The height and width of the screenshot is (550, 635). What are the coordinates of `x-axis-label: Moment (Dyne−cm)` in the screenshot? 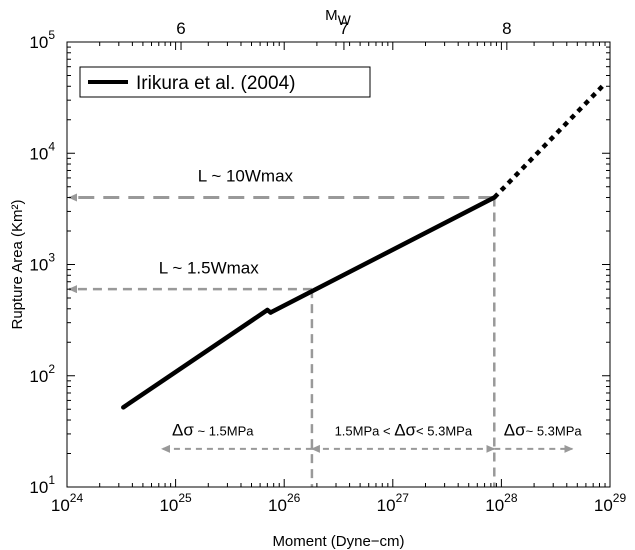 It's located at (338, 541).